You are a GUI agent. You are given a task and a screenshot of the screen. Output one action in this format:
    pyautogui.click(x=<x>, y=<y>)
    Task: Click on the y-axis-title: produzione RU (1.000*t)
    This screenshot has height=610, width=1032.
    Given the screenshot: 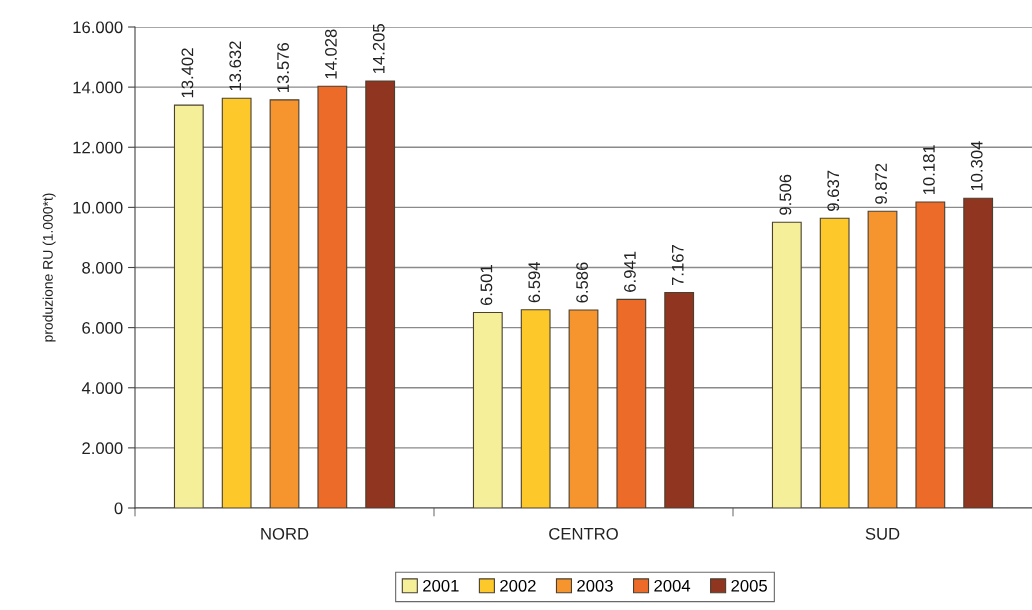 What is the action you would take?
    pyautogui.click(x=49, y=267)
    